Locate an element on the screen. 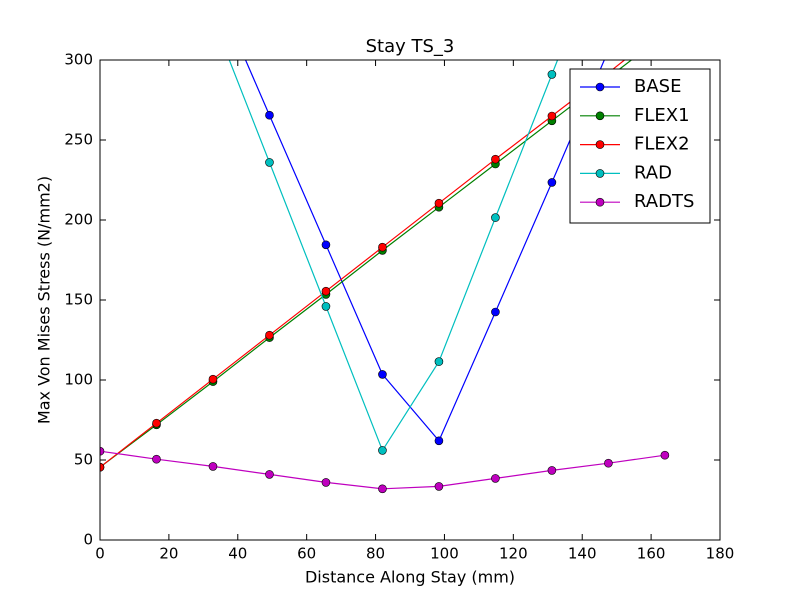 The width and height of the screenshot is (800, 600). y-tick-label: 100 is located at coordinates (78, 380).